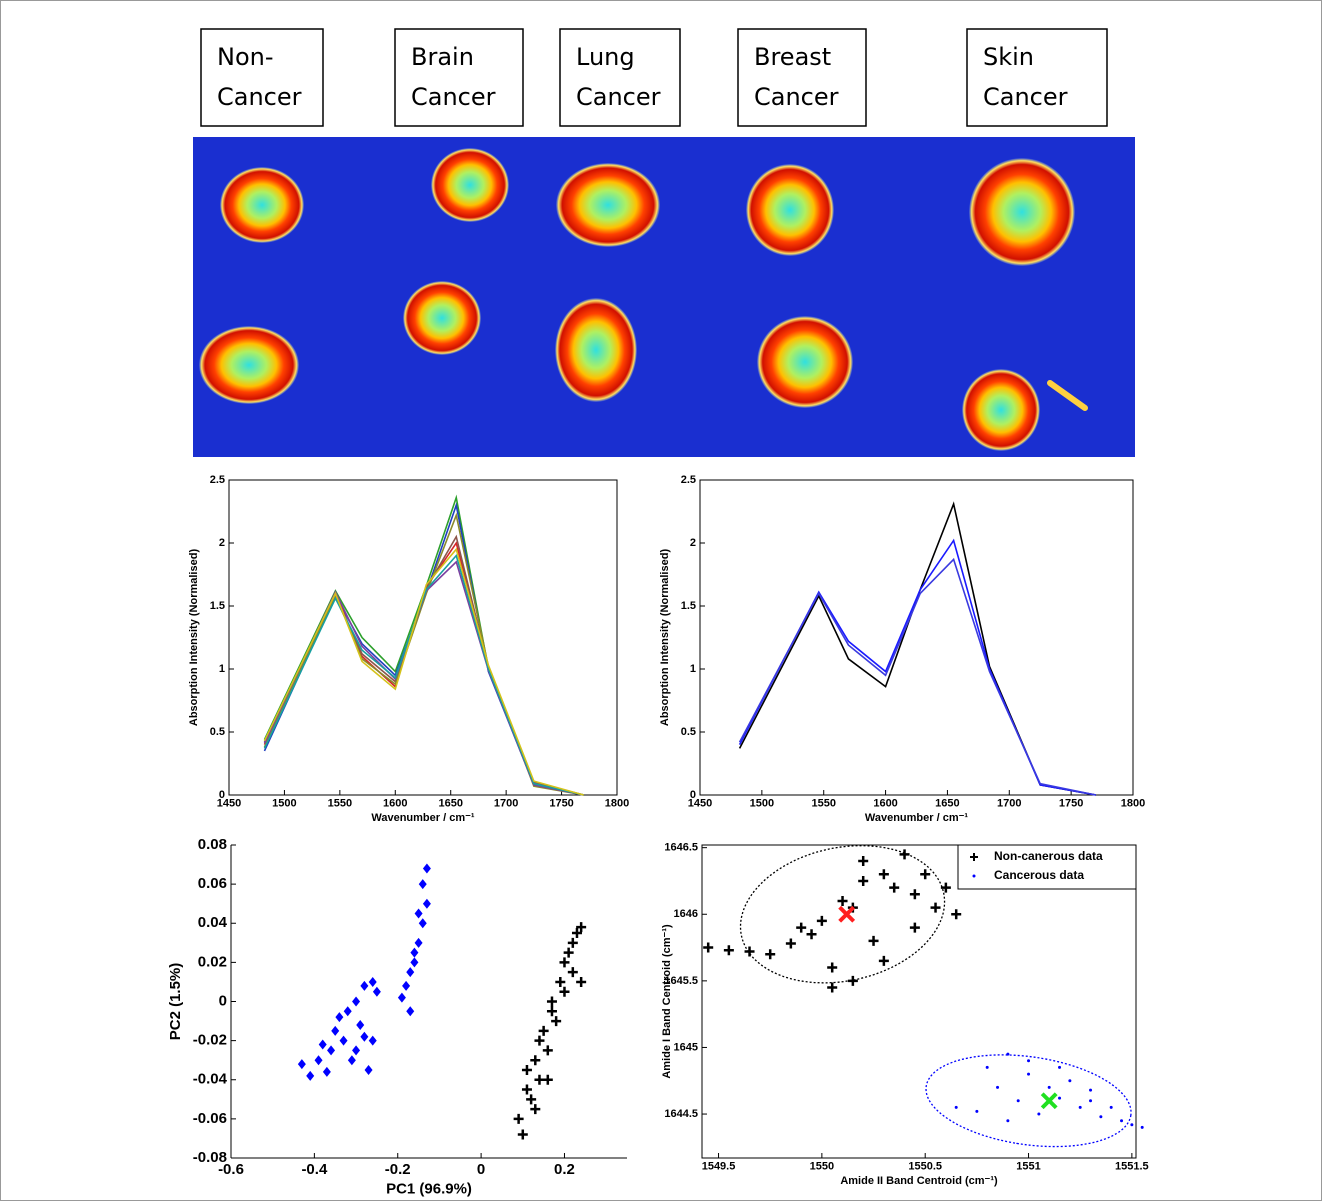 The image size is (1322, 1201). Describe the element at coordinates (762, 804) in the screenshot. I see `x-tick-label: 1500` at that location.